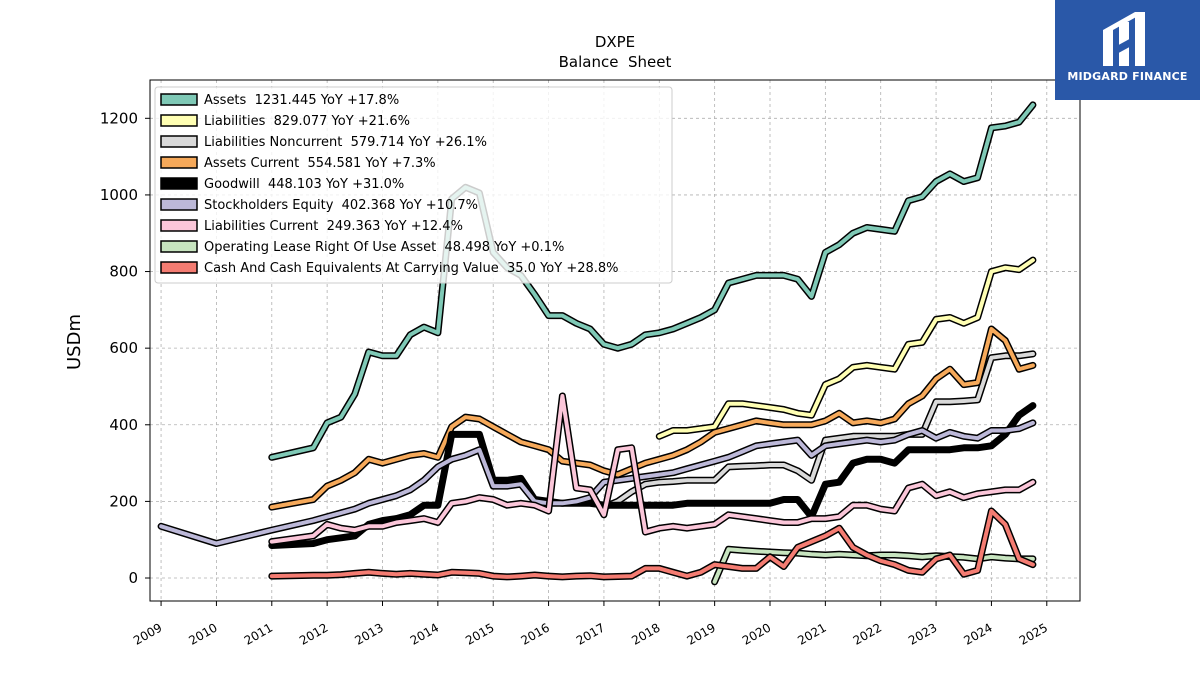  What do you see at coordinates (133, 578) in the screenshot?
I see `y-tick-label: 0` at bounding box center [133, 578].